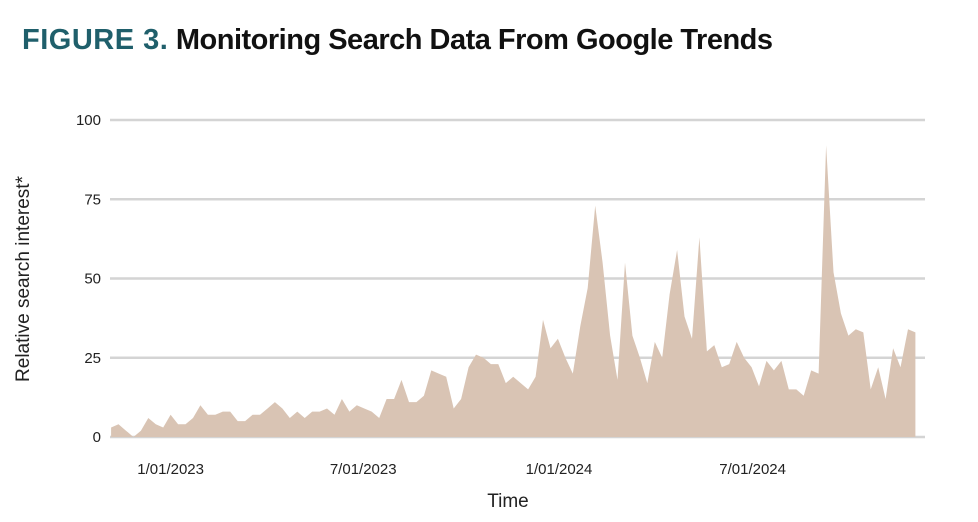 The image size is (978, 522). Describe the element at coordinates (559, 469) in the screenshot. I see `x-tick-label: 1/01/2024` at that location.